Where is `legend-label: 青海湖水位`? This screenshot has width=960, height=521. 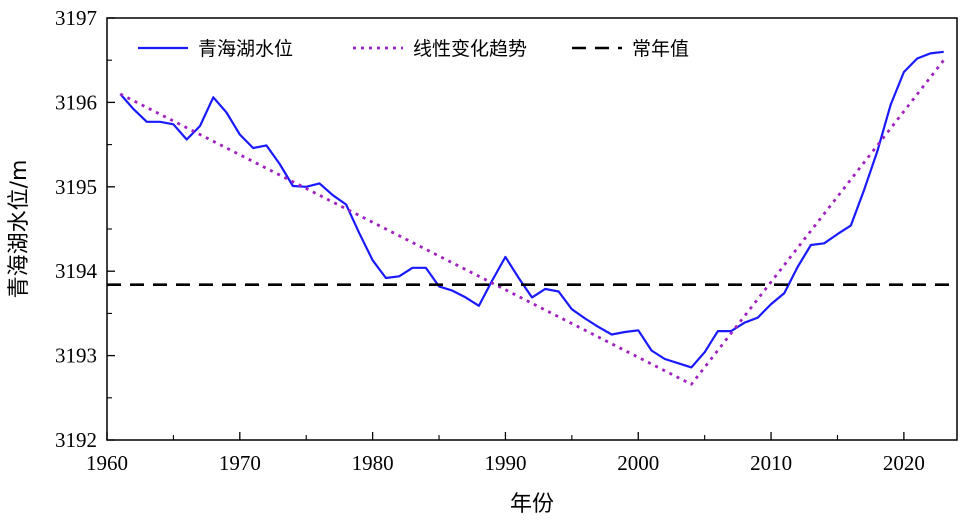 legend-label: 青海湖水位 is located at coordinates (245, 49).